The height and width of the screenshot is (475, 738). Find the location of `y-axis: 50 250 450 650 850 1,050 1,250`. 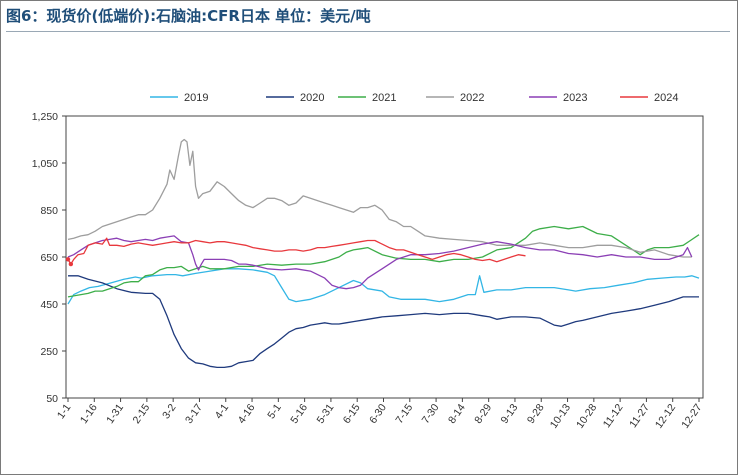

y-axis: 50 250 450 650 850 1,050 1,250 is located at coordinates (49, 258).